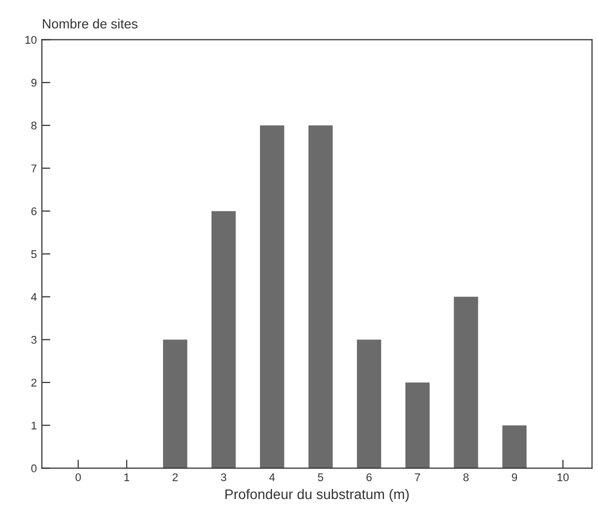 The height and width of the screenshot is (529, 598). What do you see at coordinates (34, 211) in the screenshot?
I see `y-tick-label: 6` at bounding box center [34, 211].